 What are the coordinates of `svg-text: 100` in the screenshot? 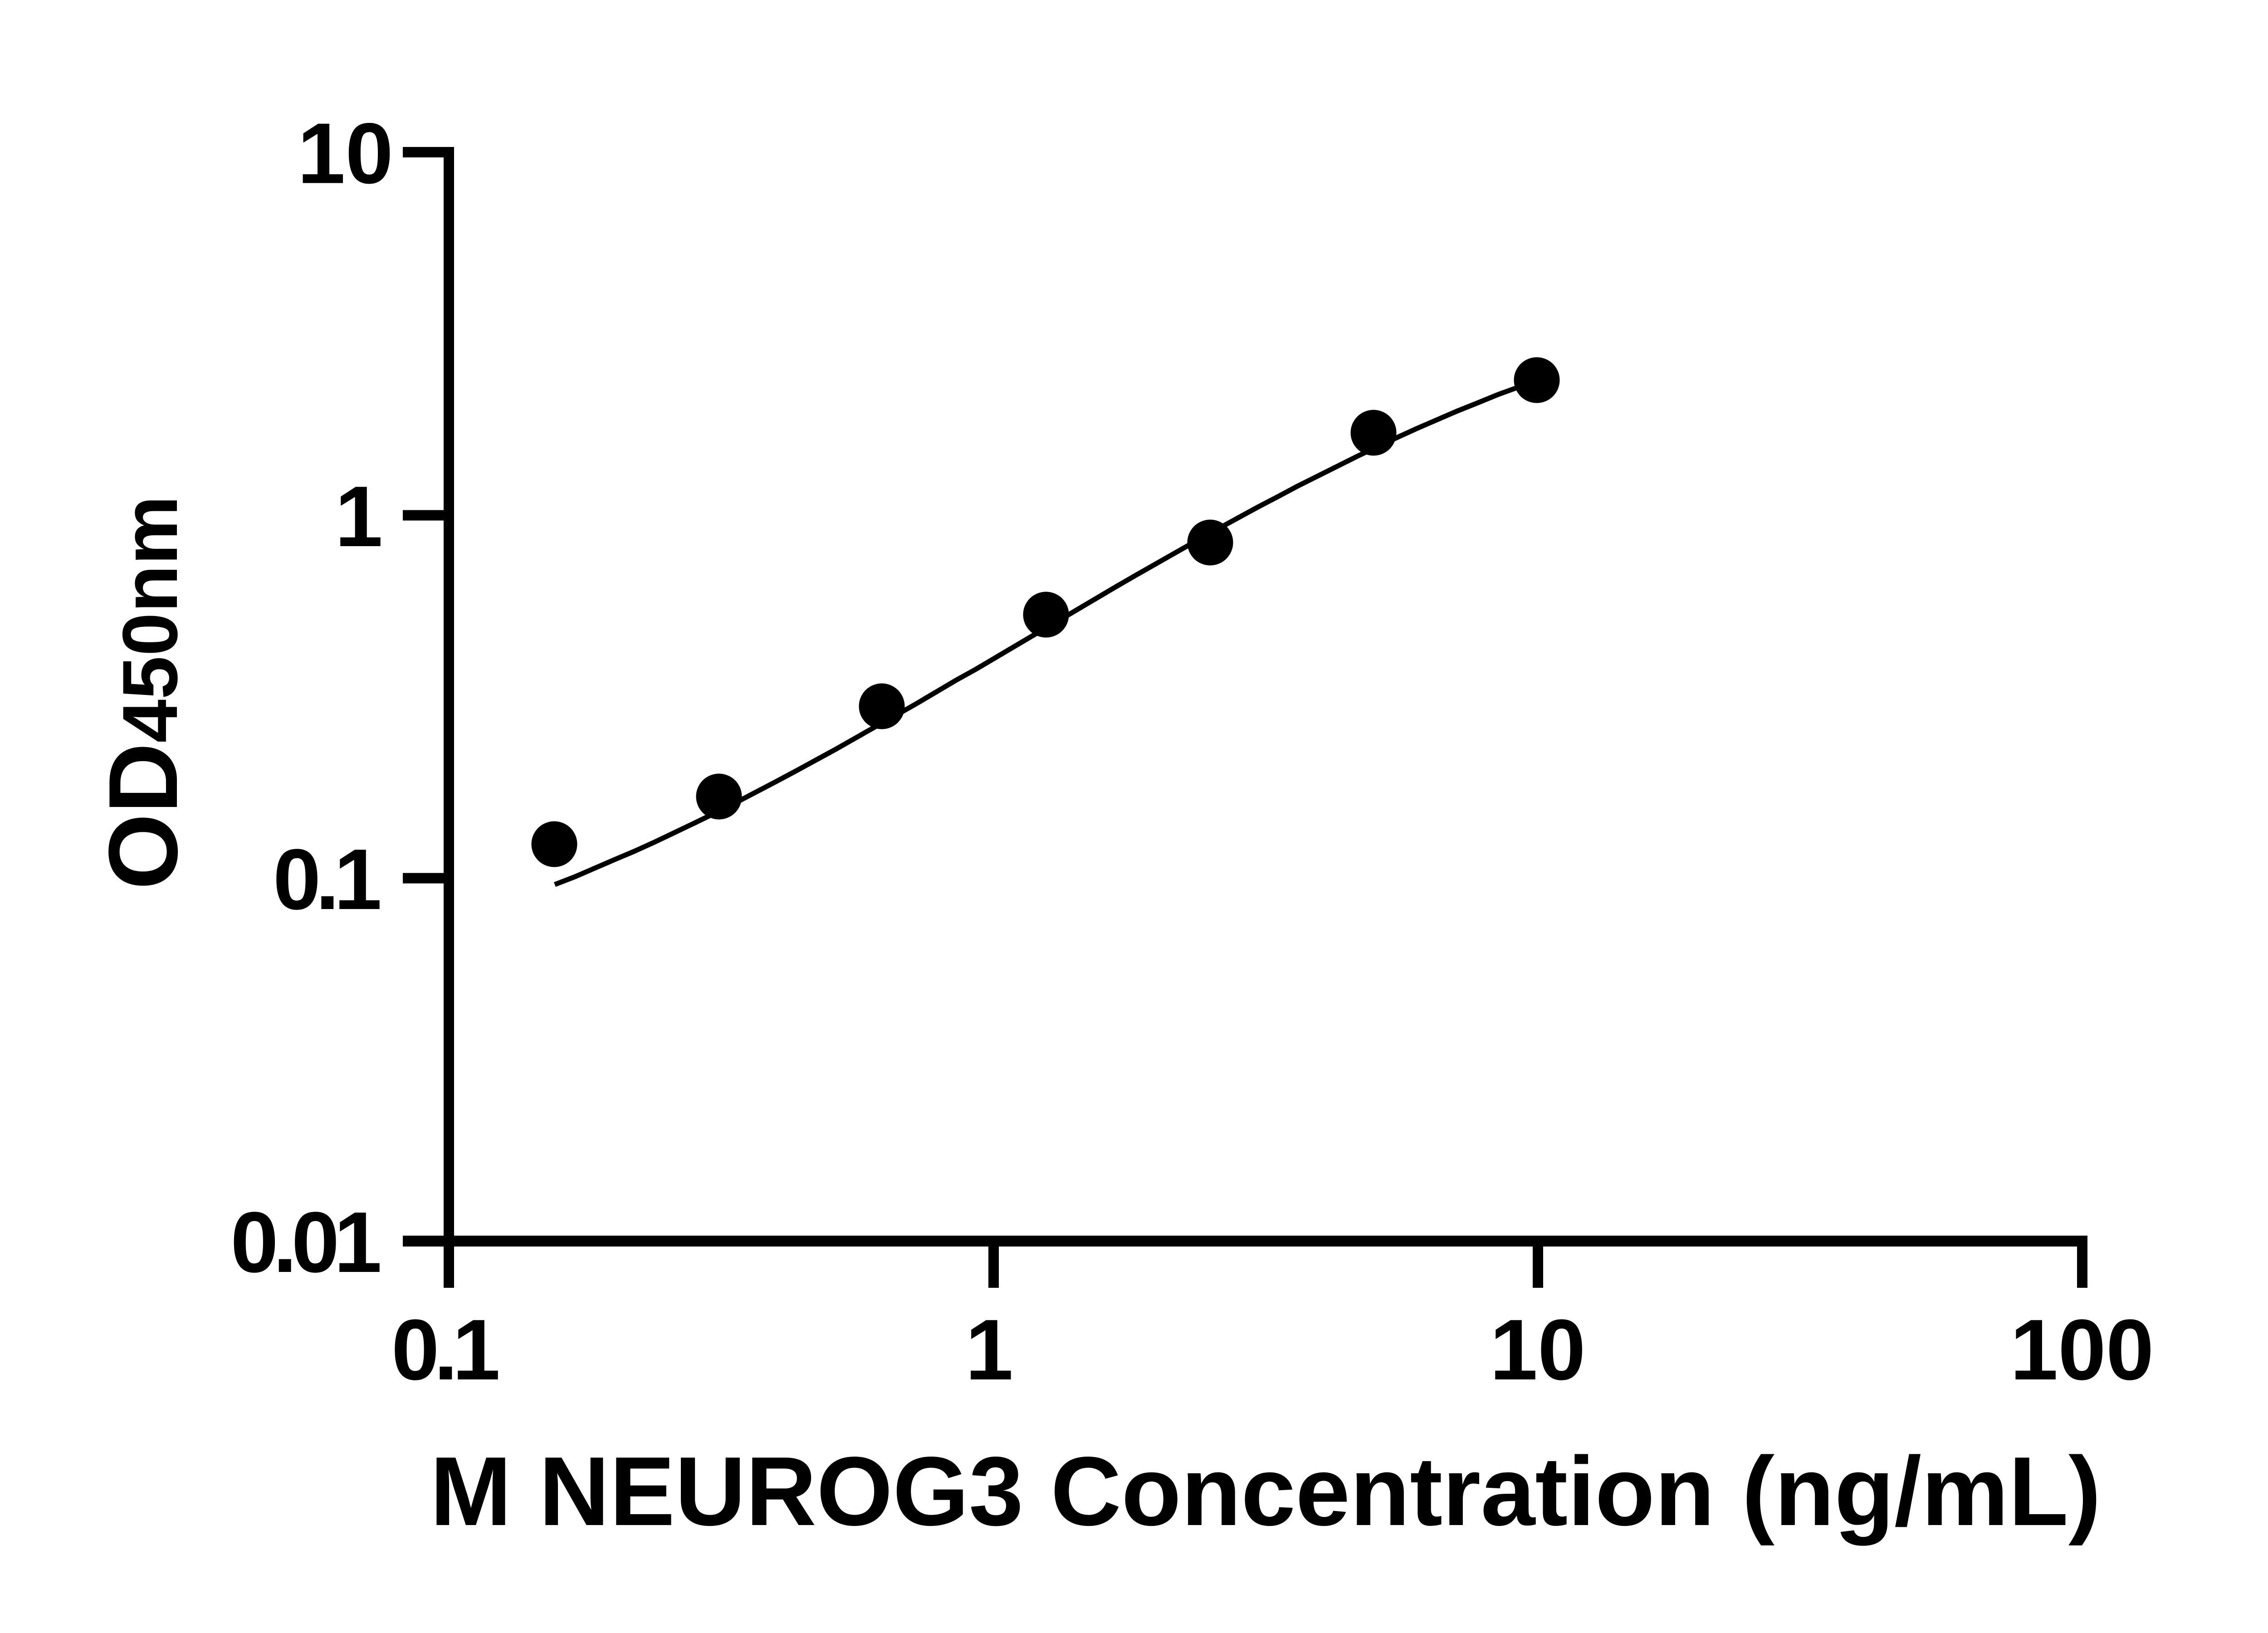 It's located at (2082, 1350).